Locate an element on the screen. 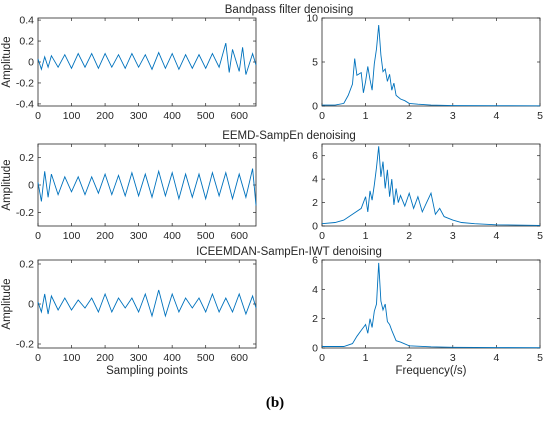  panel-bandpass-spectrum: 0 1 2 3 4 5 10 5 0 is located at coordinates (424, 68).